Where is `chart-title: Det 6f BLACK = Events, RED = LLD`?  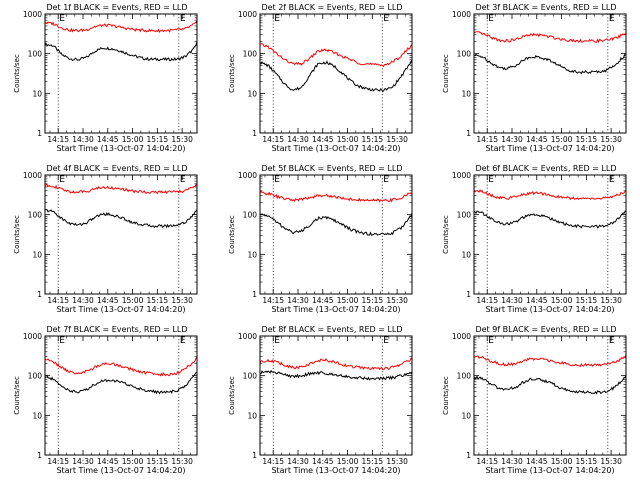
chart-title: Det 6f BLACK = Events, RED = LLD is located at coordinates (545, 168).